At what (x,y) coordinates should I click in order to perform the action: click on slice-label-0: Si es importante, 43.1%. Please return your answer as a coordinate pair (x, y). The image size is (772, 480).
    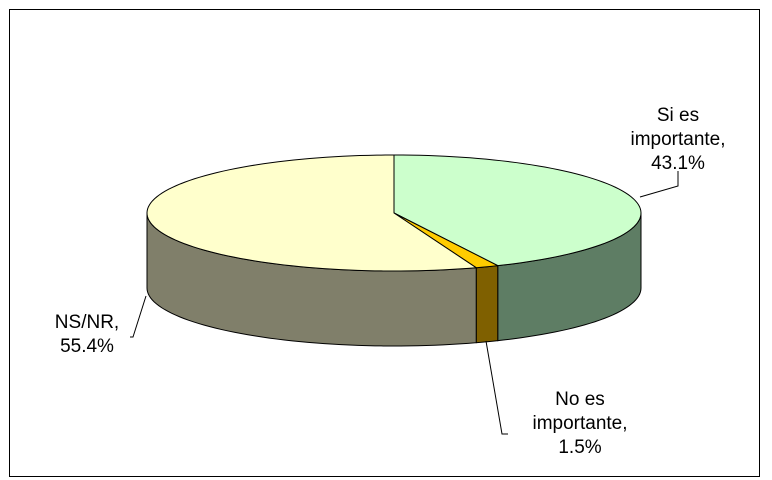
    Looking at the image, I should click on (677, 139).